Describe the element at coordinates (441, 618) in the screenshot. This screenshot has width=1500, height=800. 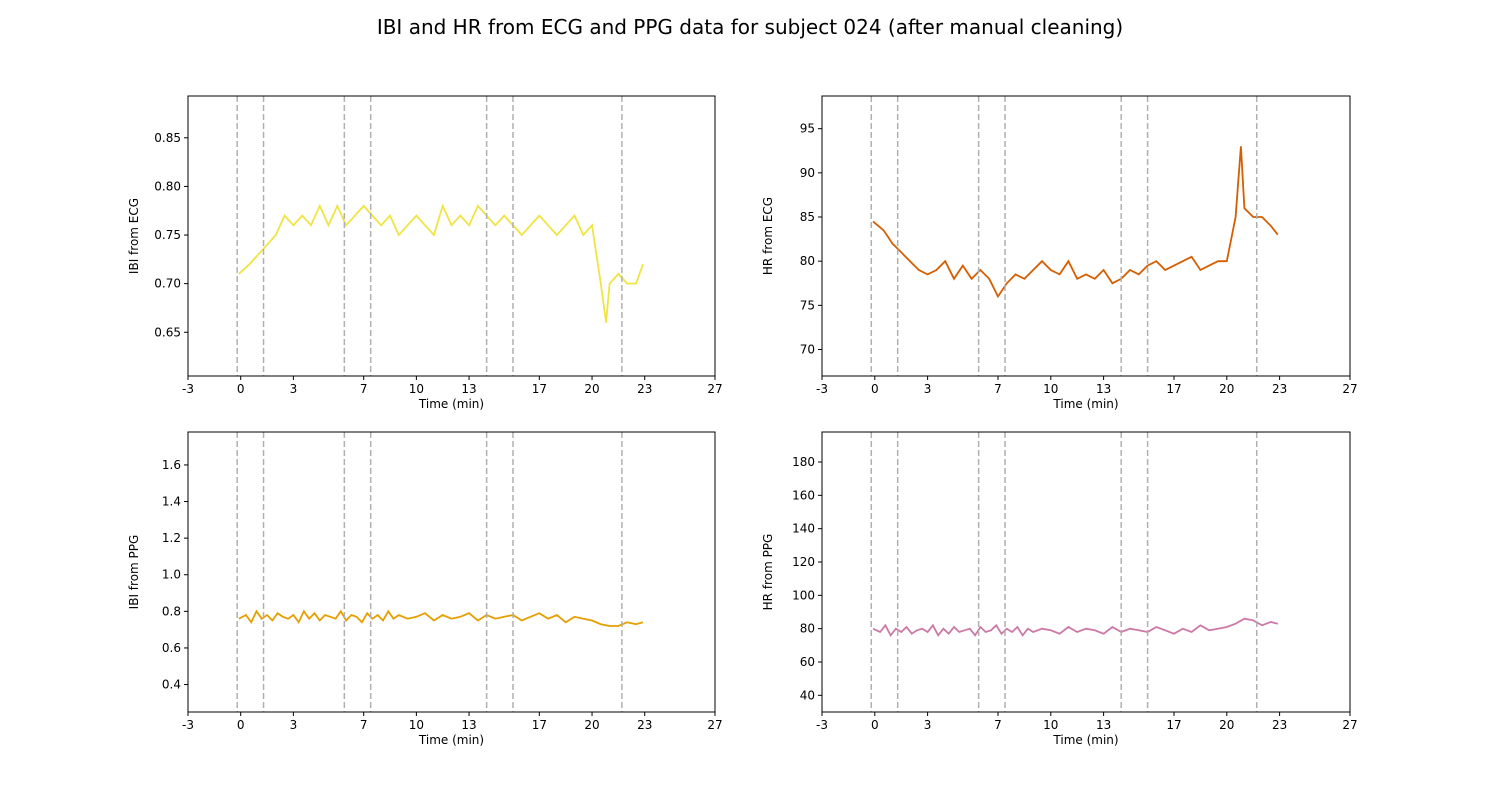
I see `ibi-ppg-series-line` at that location.